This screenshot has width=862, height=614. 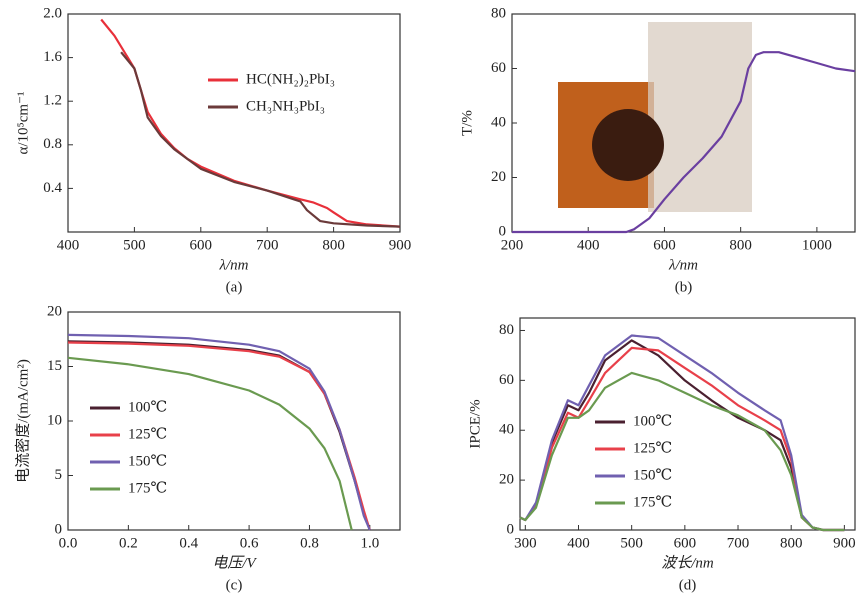 I want to click on x-tick-label: 0.6, so click(x=249, y=543).